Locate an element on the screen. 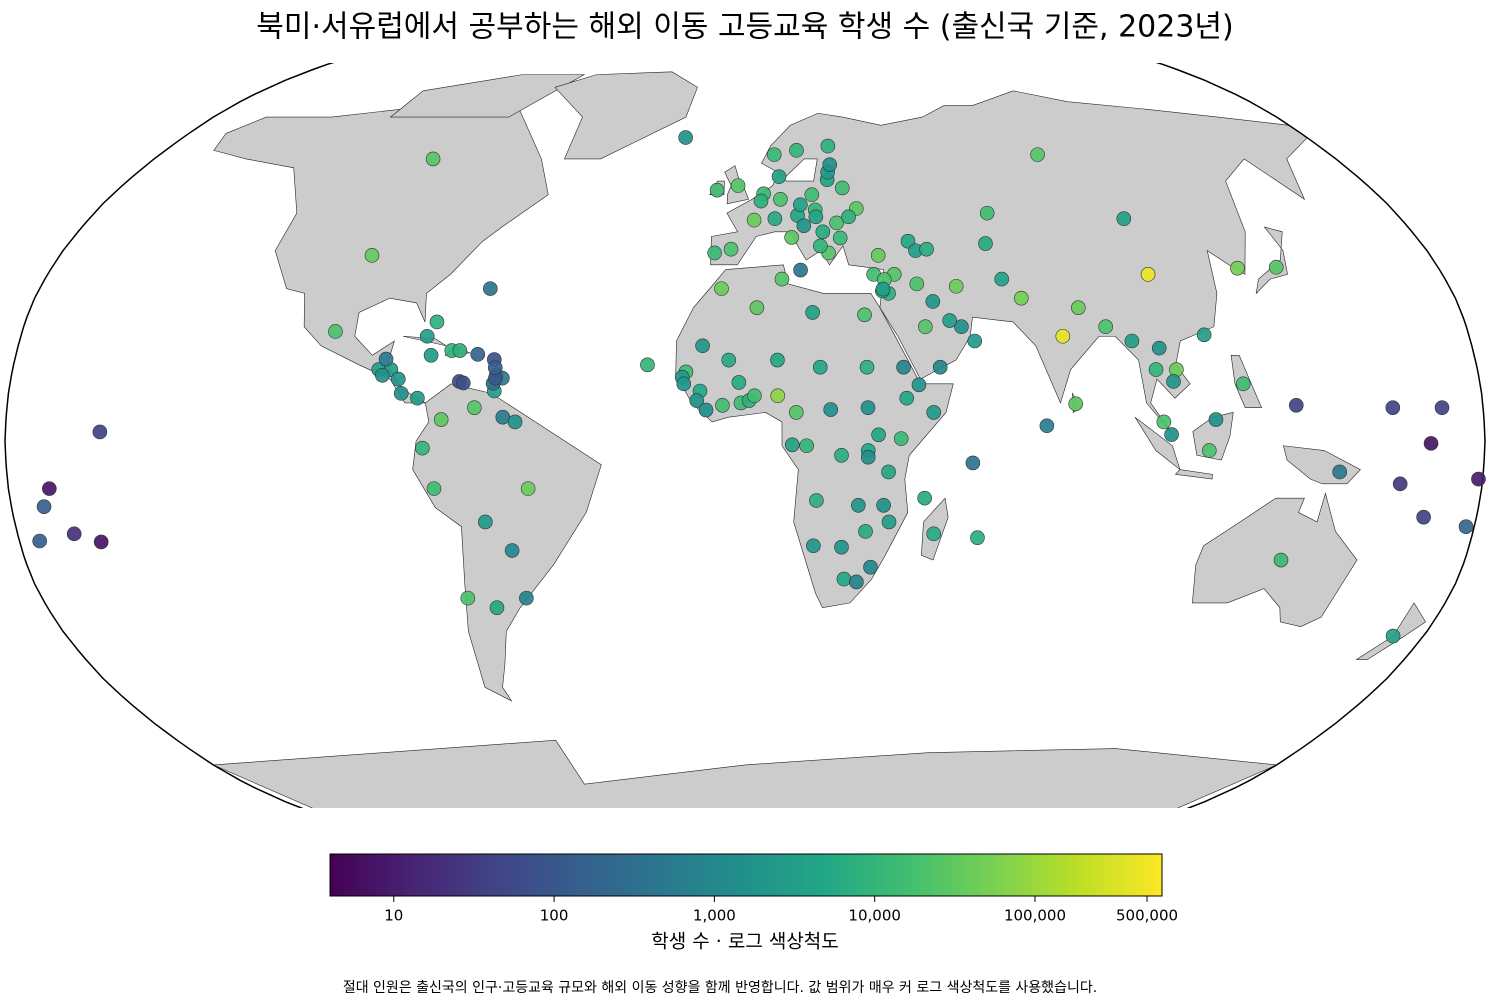 This screenshot has width=1491, height=1008. colorbar-tick-label: 1,000 is located at coordinates (714, 916).